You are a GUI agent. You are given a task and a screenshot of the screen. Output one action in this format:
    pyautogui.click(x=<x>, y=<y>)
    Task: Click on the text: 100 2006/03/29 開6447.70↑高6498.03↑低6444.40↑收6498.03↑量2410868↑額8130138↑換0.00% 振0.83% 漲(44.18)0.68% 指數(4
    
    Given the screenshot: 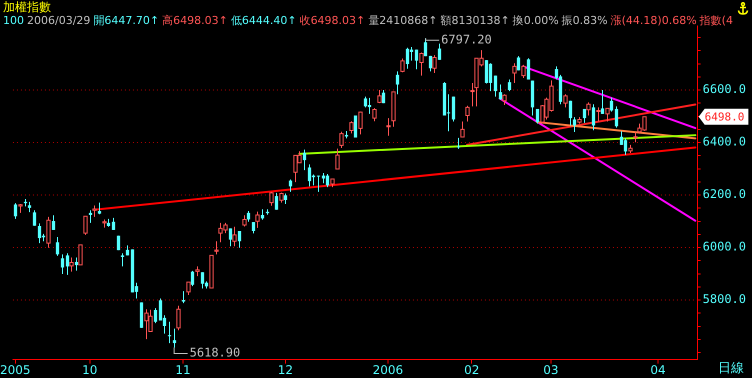 What is the action you would take?
    pyautogui.click(x=368, y=20)
    